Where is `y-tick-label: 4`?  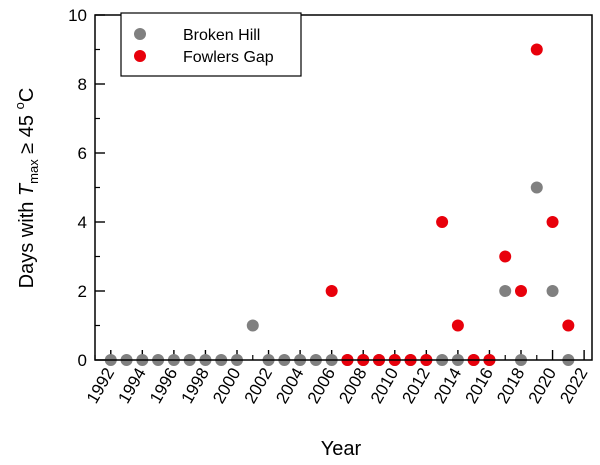
y-tick-label: 4 is located at coordinates (82, 222).